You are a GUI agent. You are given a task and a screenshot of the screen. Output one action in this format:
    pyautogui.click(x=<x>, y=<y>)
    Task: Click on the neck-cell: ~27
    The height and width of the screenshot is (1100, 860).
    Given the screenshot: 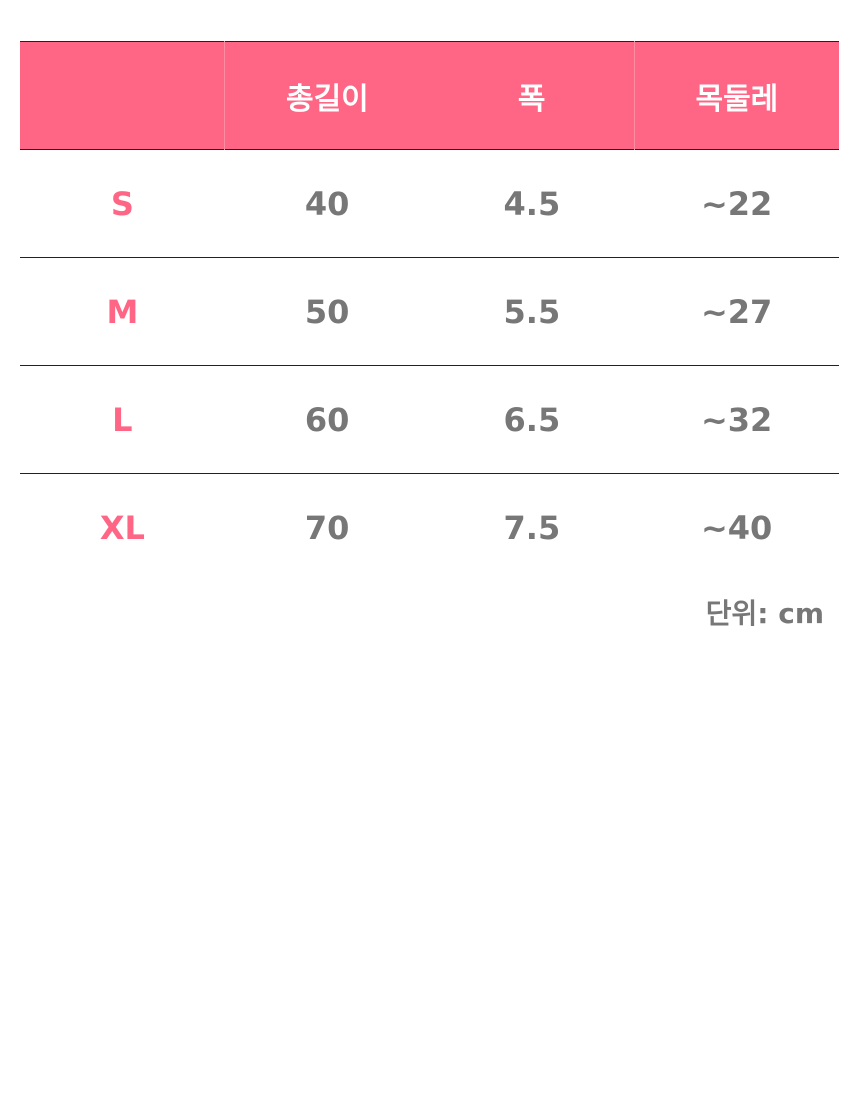 What is the action you would take?
    pyautogui.click(x=736, y=311)
    